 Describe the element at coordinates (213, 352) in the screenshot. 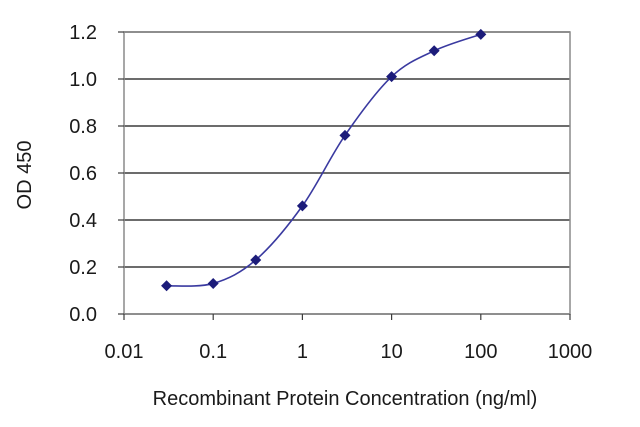

I see `x-tick-label: 0.1` at that location.